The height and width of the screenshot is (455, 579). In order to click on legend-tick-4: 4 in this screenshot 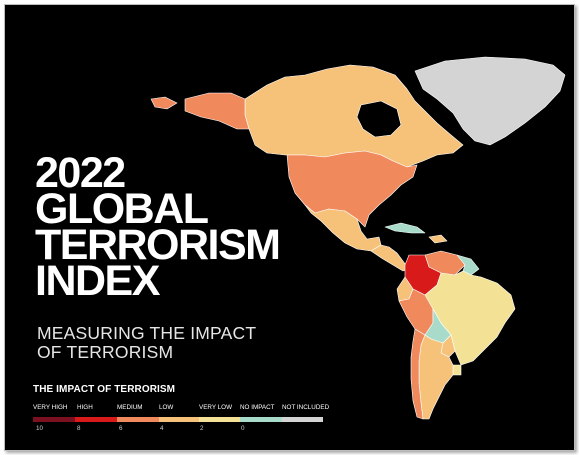, I will do `click(162, 428)`.